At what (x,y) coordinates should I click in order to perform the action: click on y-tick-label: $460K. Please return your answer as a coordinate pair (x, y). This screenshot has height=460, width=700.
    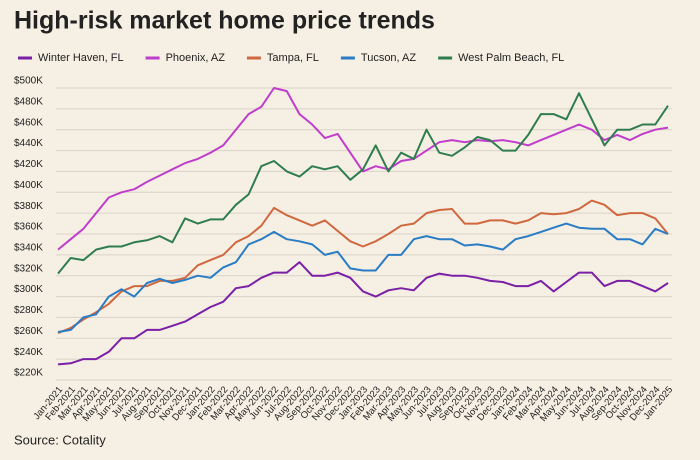
    Looking at the image, I should click on (28, 122).